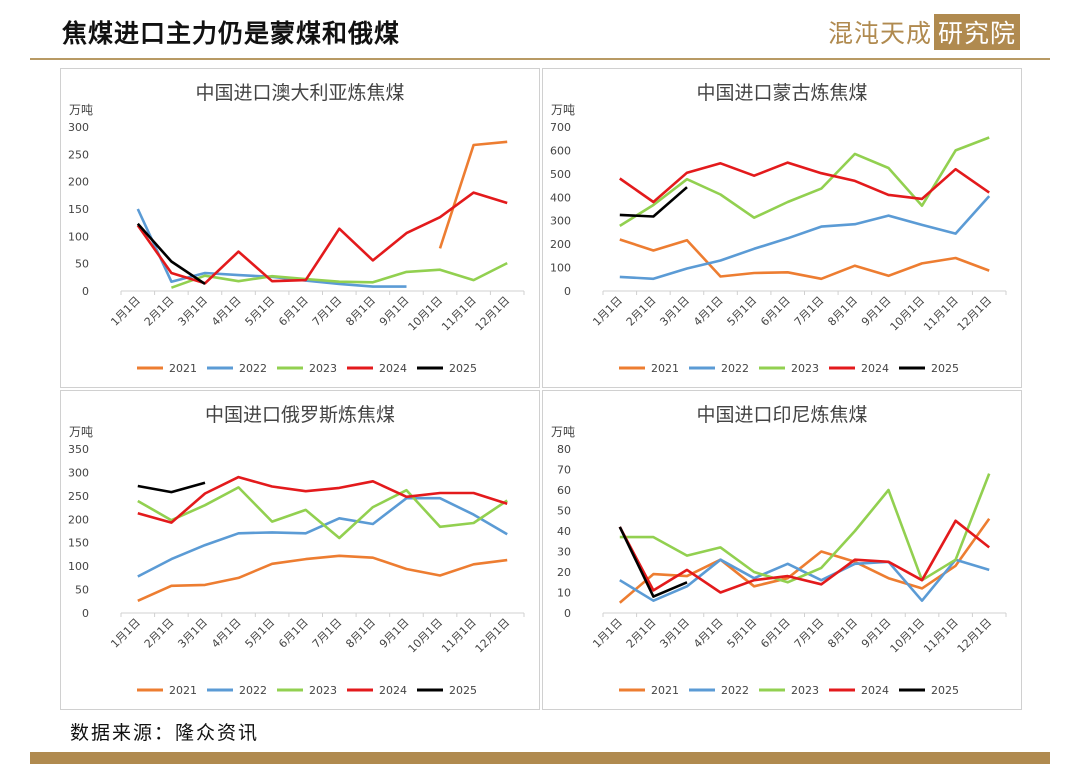 The image size is (1080, 764). Describe the element at coordinates (805, 690) in the screenshot. I see `legend-label-2023: 2023` at that location.